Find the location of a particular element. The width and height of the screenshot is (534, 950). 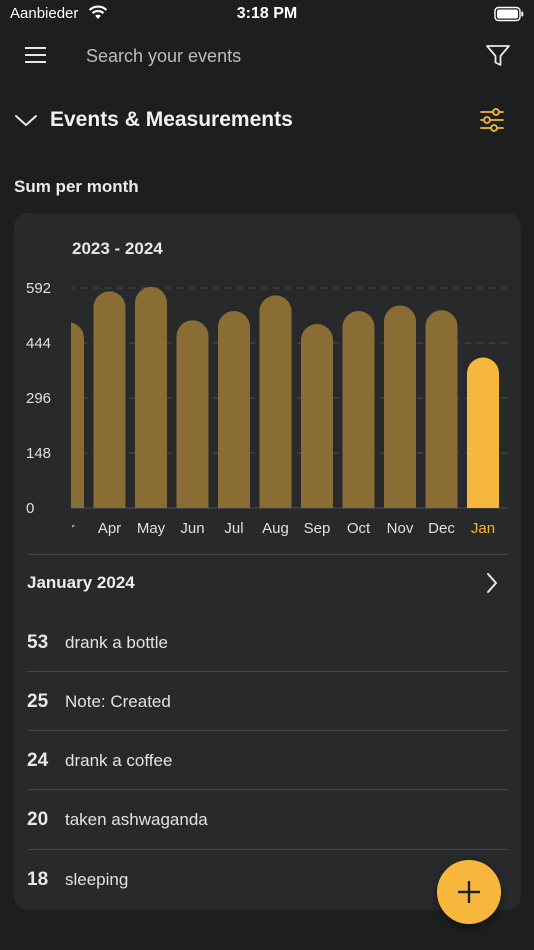

clock: 3:18 PM is located at coordinates (267, 13).